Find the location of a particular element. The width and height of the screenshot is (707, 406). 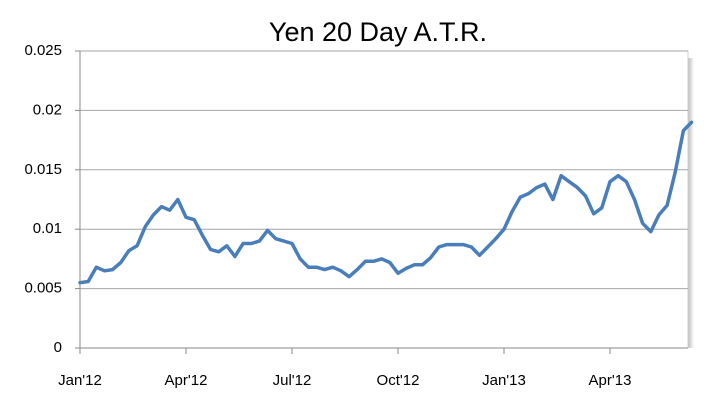

x-tick-label: Oct'12 is located at coordinates (398, 380).